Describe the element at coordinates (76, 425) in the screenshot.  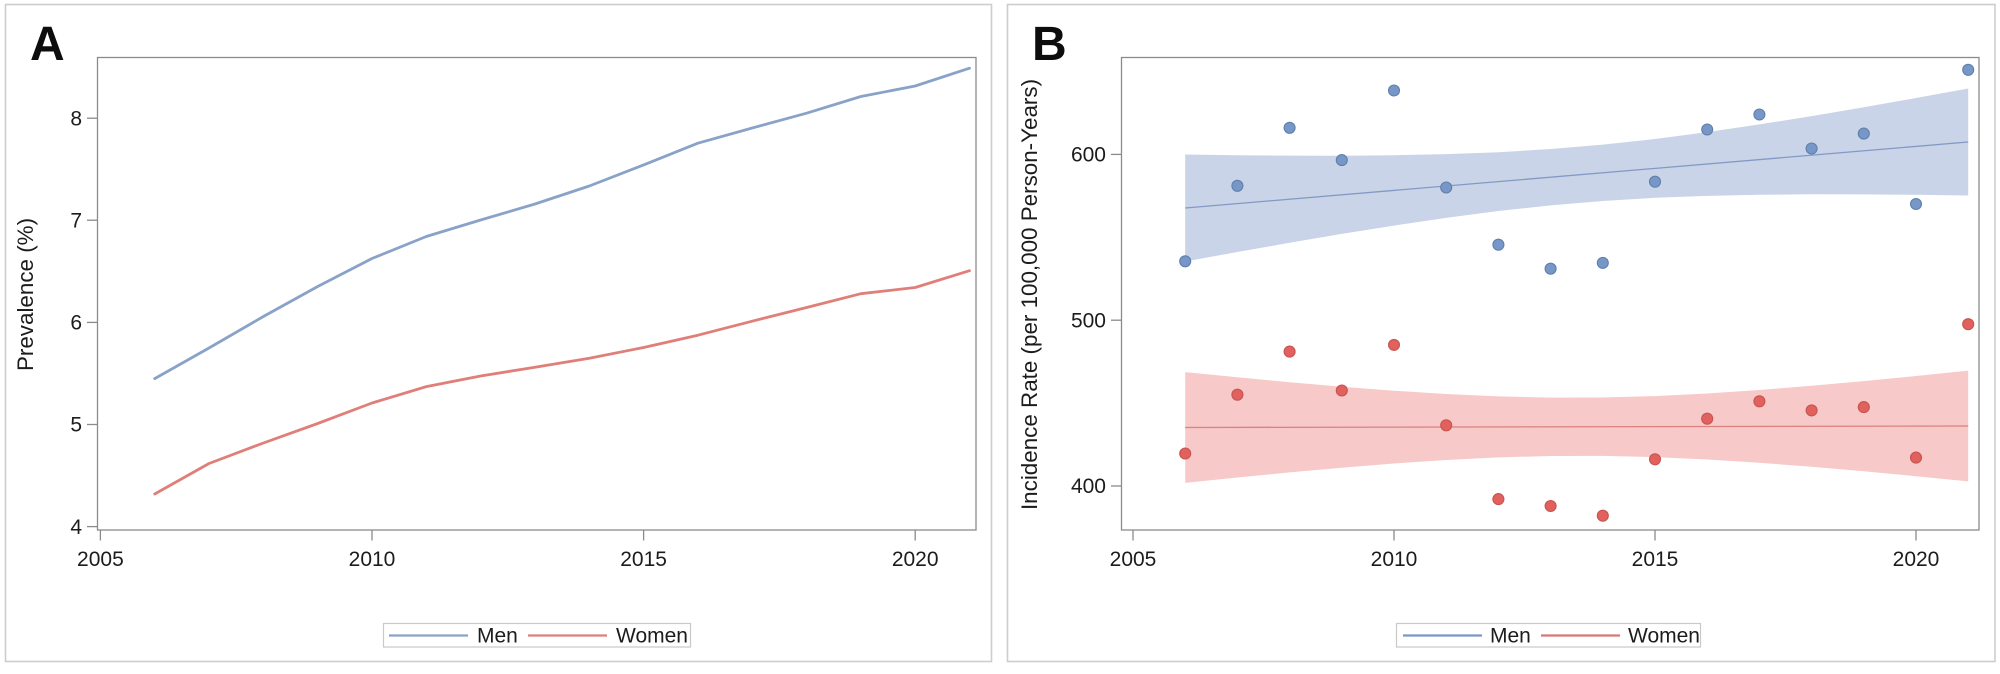
I see `svg-text: 5` at that location.